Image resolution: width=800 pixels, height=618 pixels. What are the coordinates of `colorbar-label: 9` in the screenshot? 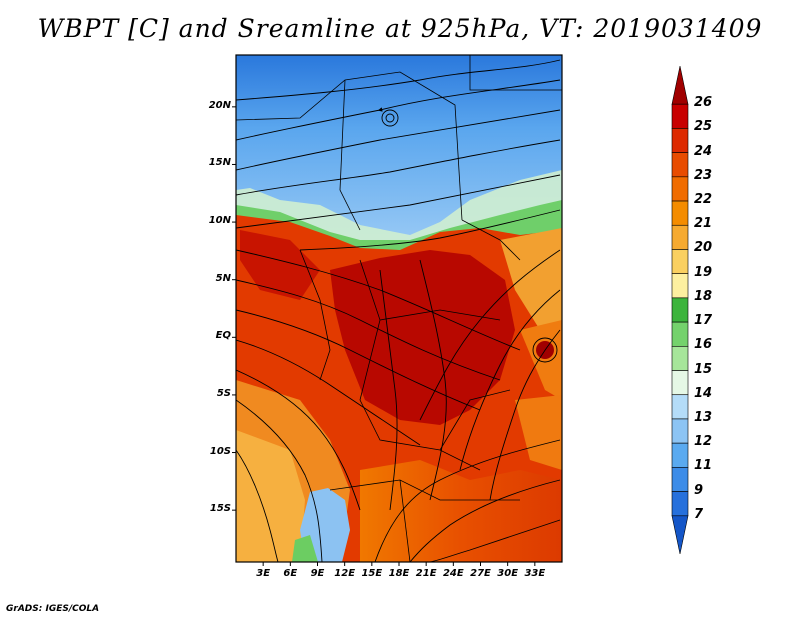 It's located at (699, 490).